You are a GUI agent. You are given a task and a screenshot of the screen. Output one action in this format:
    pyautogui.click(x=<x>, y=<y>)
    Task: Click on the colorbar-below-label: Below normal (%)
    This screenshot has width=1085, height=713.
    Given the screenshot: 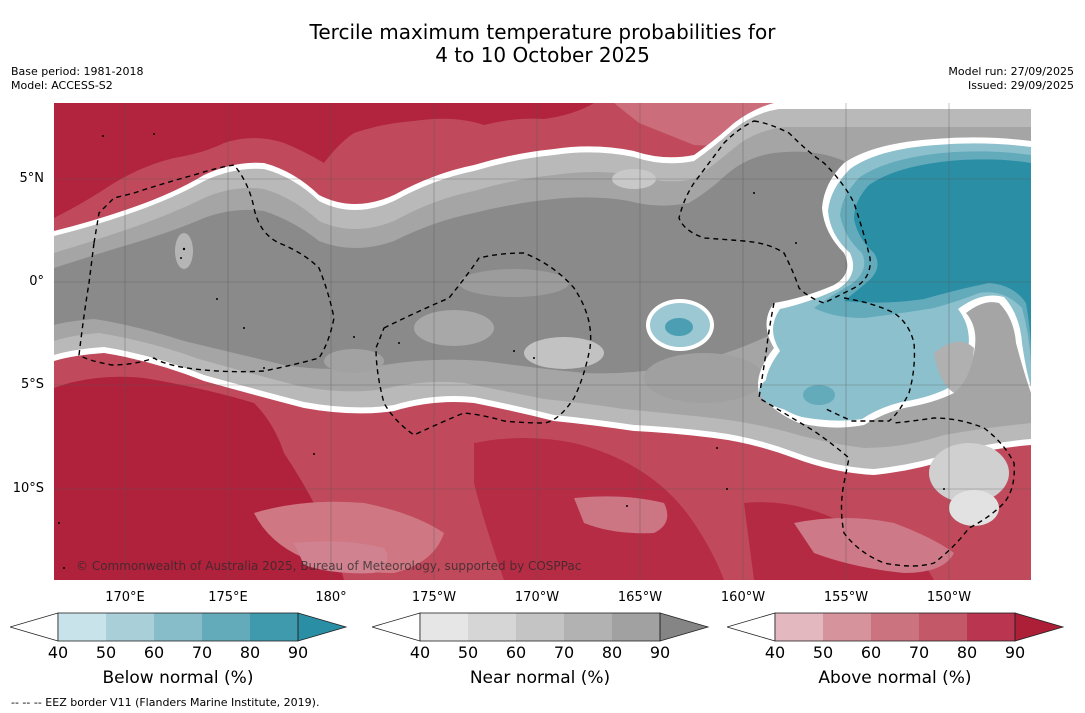 What is the action you would take?
    pyautogui.click(x=178, y=678)
    